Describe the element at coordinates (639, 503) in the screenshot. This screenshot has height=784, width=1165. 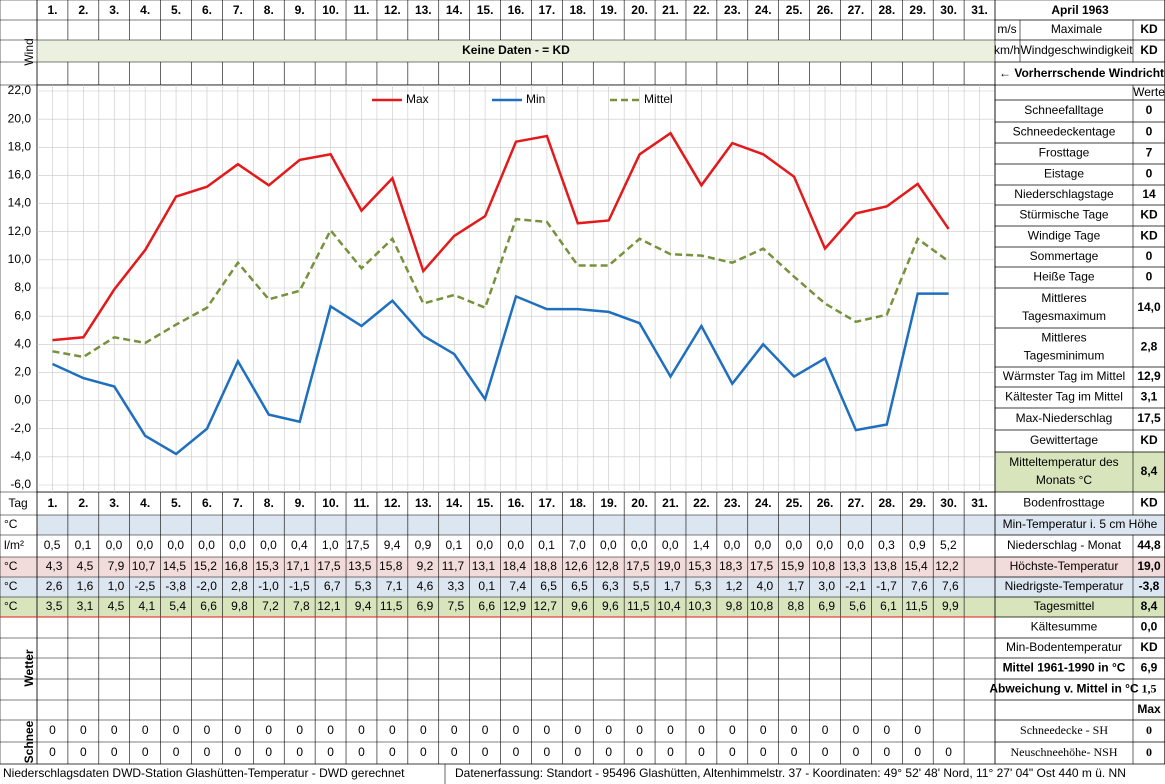
I see `day-header: 20.` at that location.